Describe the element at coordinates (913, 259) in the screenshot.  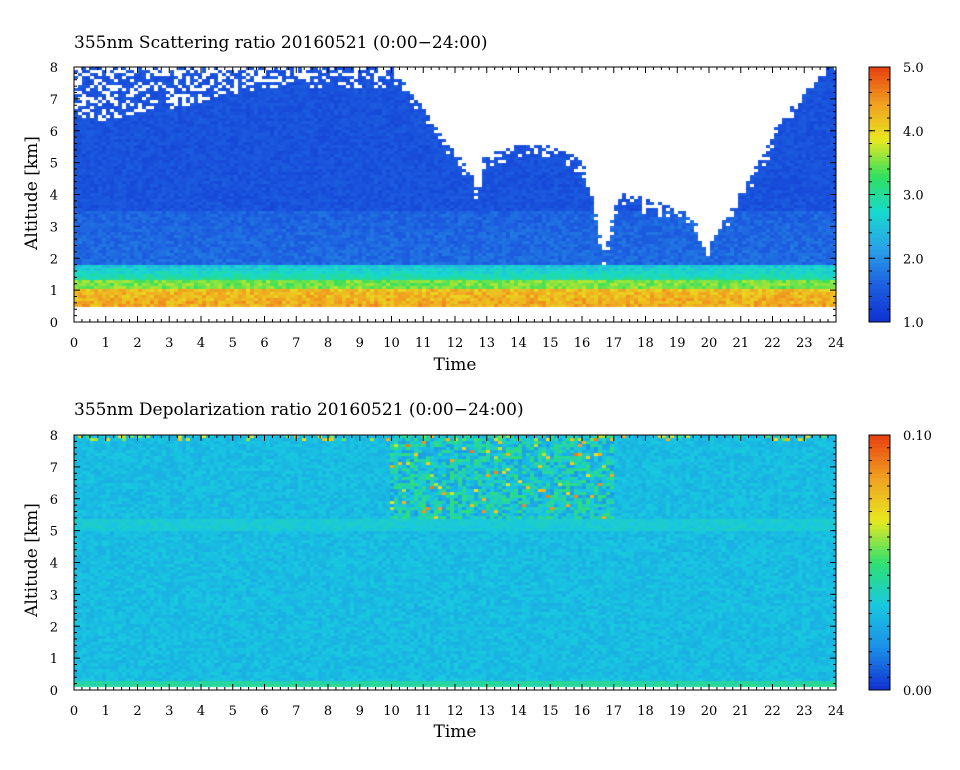
I see `colorbar-tick-label: 2.0` at that location.